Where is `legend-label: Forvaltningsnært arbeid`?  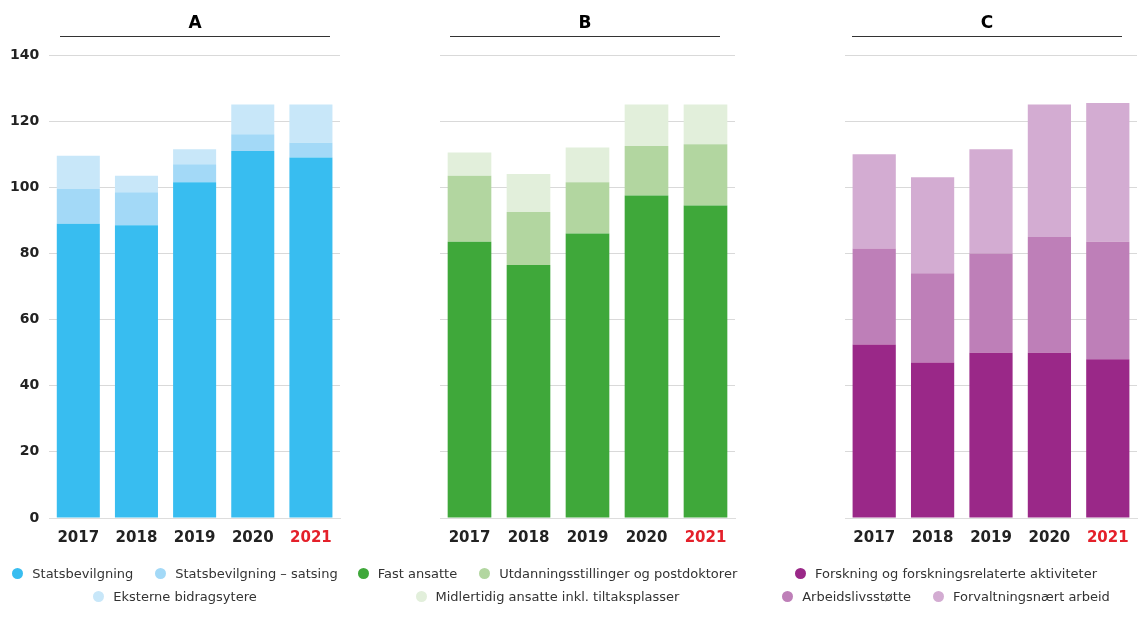
legend-label: Forvaltningsnært arbeid is located at coordinates (1031, 596).